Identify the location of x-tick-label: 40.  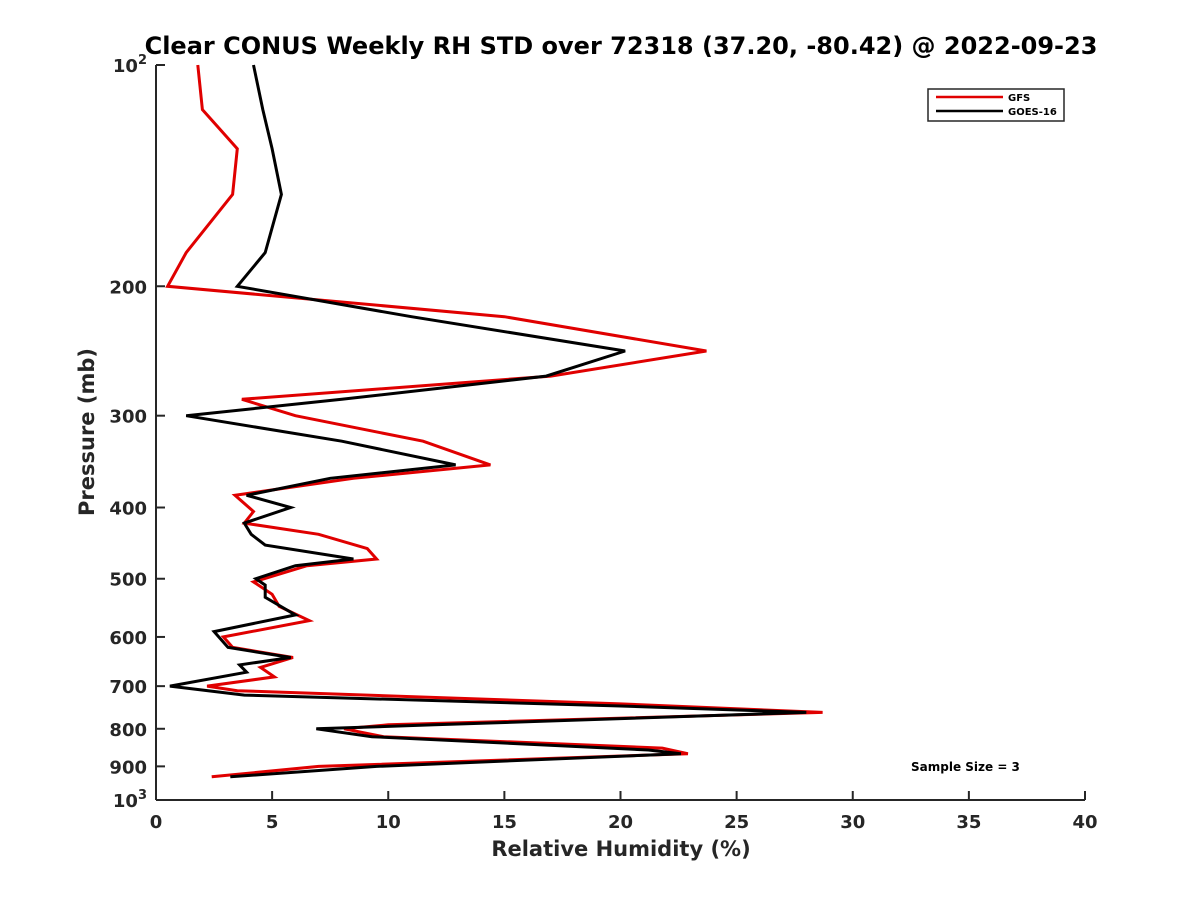
(1084, 822).